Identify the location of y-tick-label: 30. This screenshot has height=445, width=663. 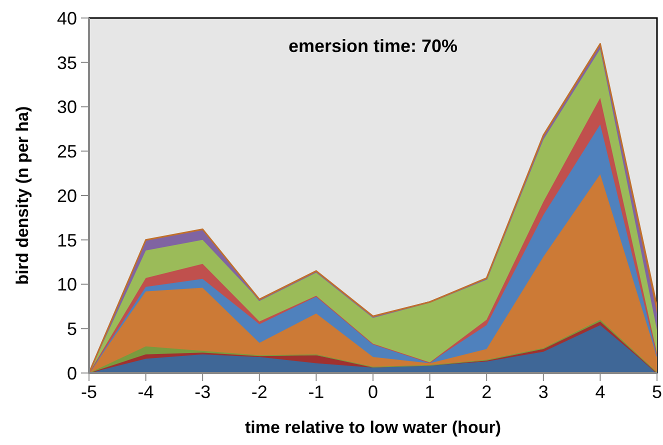
(66, 107).